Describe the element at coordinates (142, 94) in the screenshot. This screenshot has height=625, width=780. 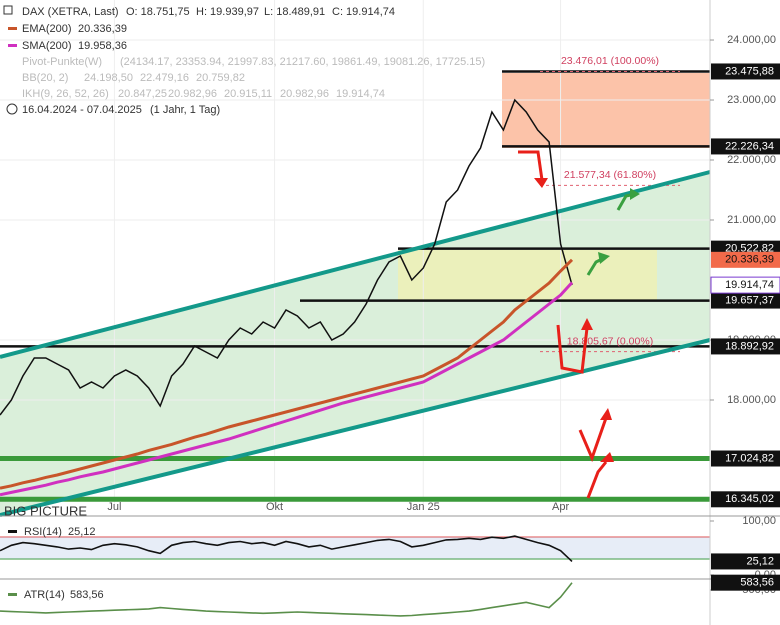
I see `legend-value: 20.847,25` at that location.